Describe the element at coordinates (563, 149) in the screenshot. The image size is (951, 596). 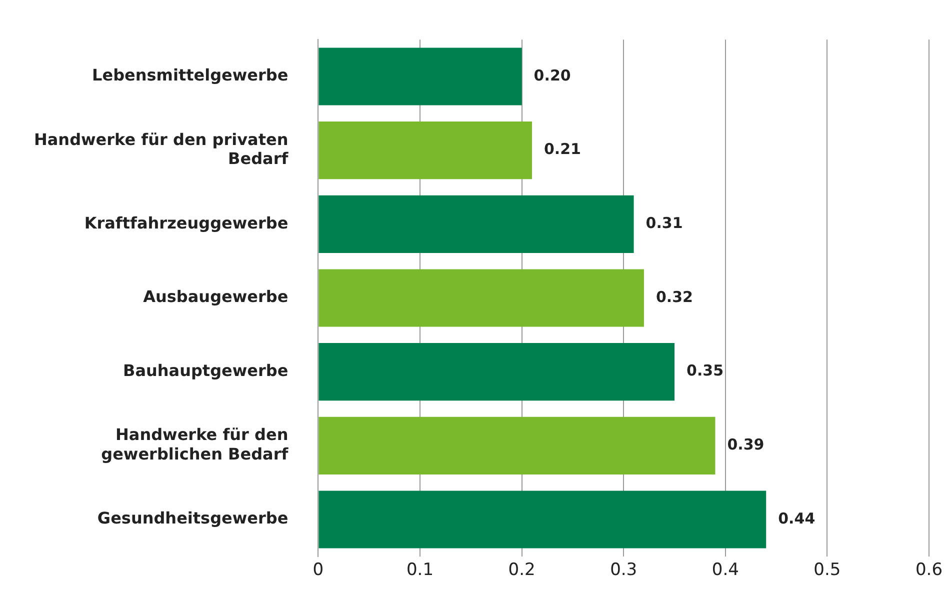
I see `data-label: 0.21` at that location.